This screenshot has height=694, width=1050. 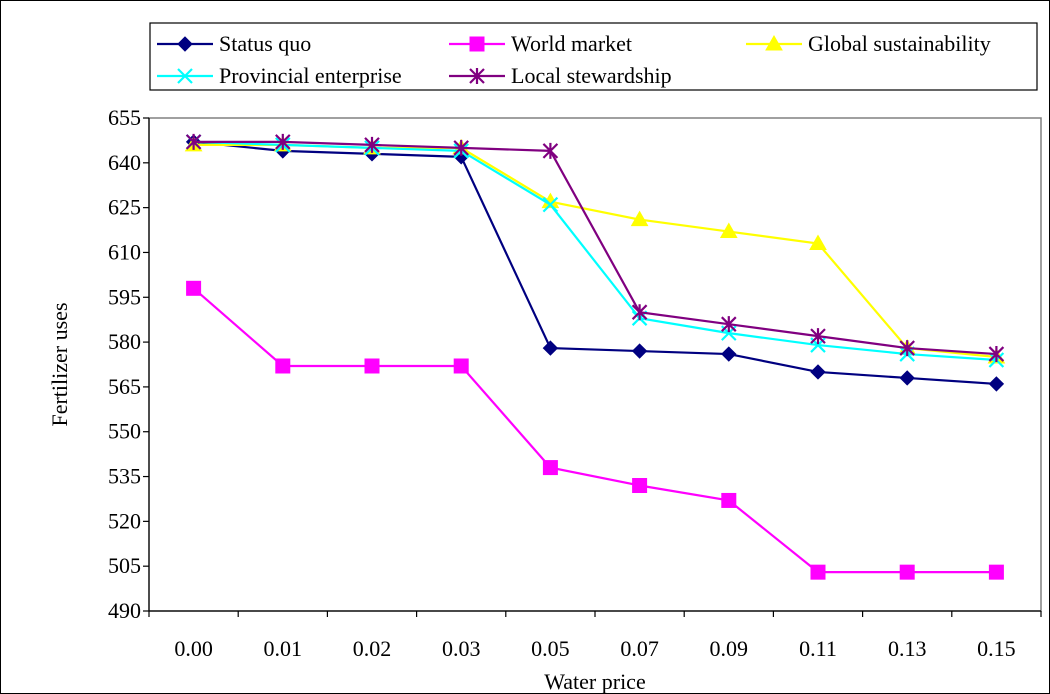 I want to click on x-tick-label: 0.01, so click(x=283, y=648).